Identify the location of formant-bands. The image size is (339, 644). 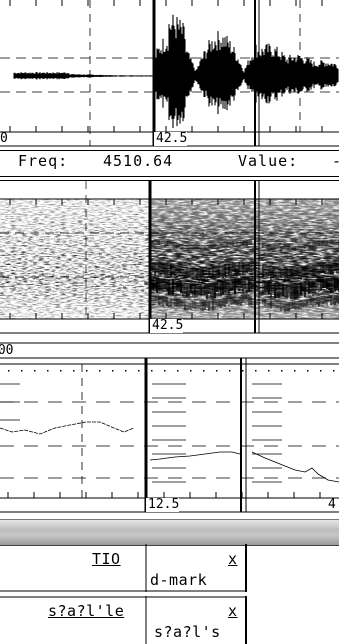
(169, 276).